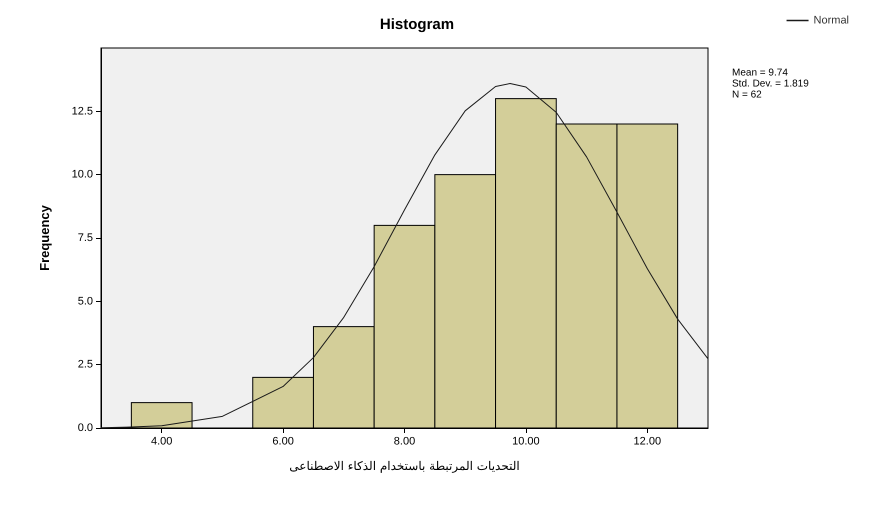 The image size is (870, 512). I want to click on x-tick-label: 10.00, so click(526, 442).